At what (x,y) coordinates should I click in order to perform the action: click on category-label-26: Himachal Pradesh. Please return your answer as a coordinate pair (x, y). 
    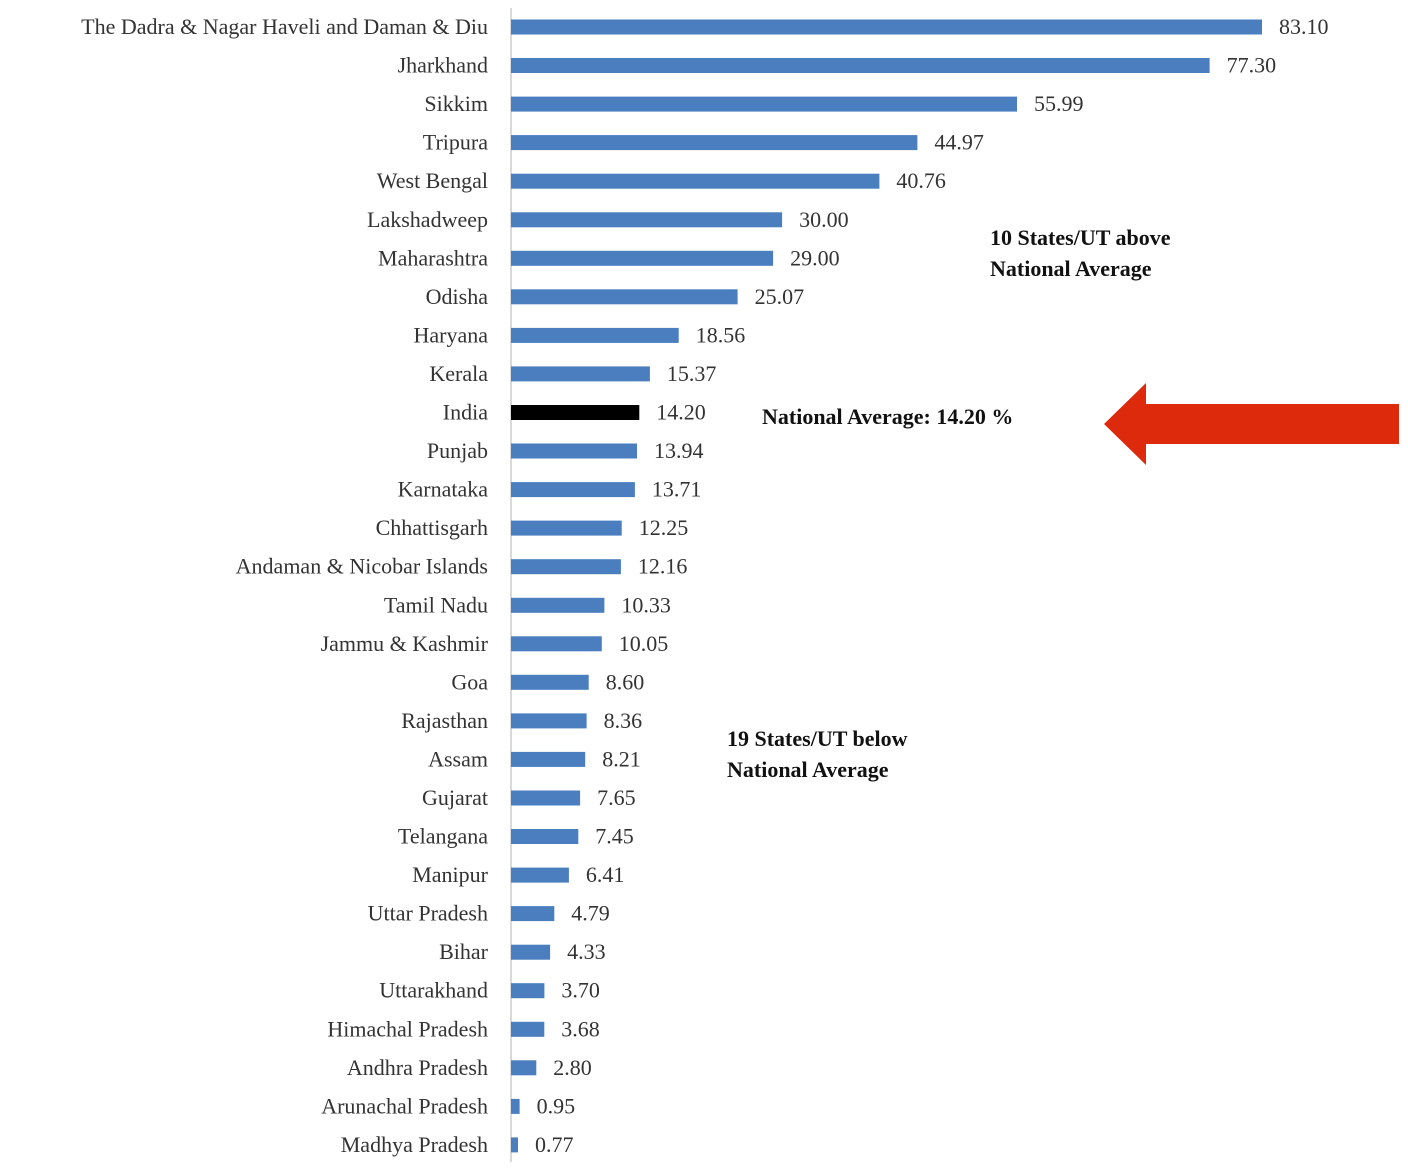
    Looking at the image, I should click on (407, 1028).